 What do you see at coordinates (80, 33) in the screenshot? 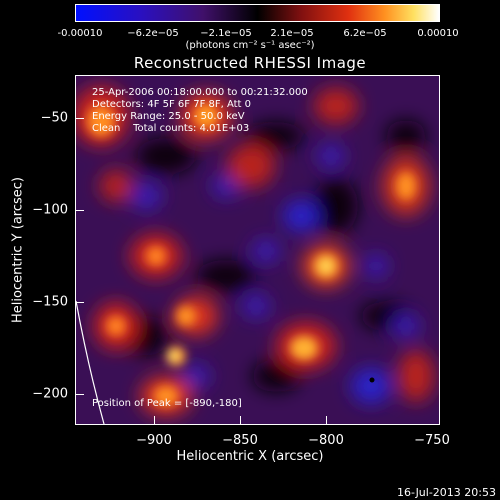
I see `colorbar-tick: -0.00010` at bounding box center [80, 33].